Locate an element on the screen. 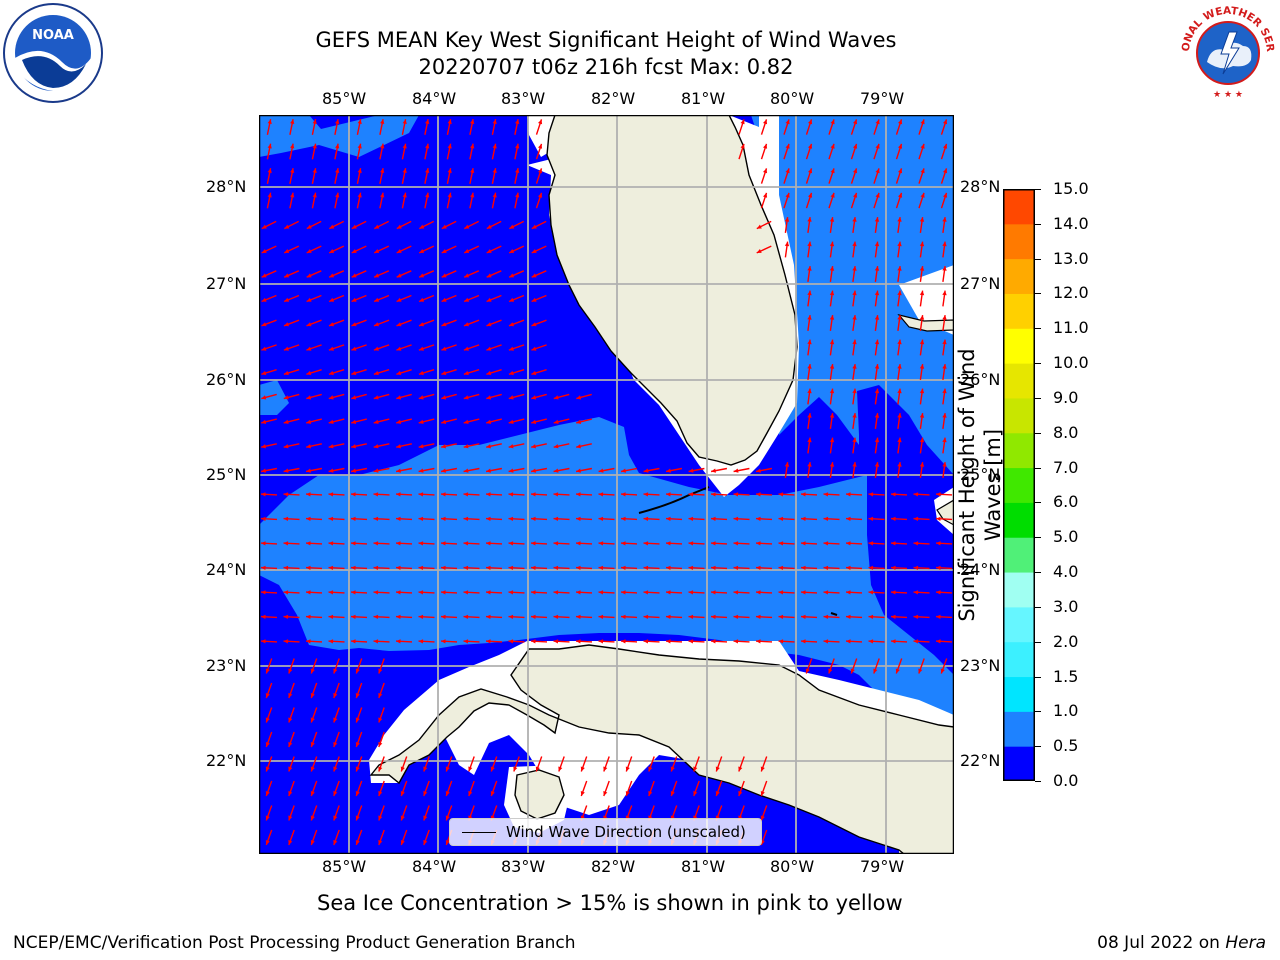 The image size is (1280, 960). colorbar-segment is located at coordinates (1019, 450).